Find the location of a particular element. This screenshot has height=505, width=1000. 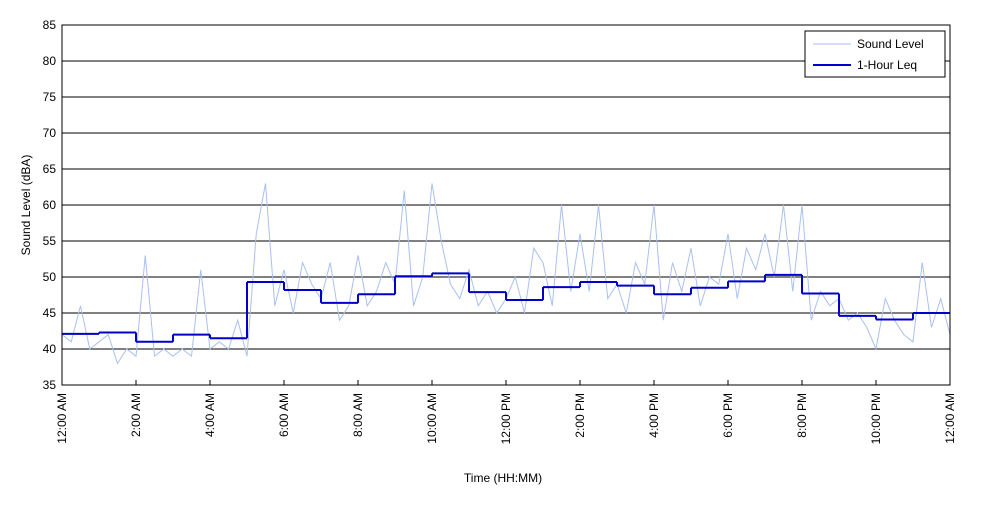

y-tick-label: 65 is located at coordinates (50, 169).